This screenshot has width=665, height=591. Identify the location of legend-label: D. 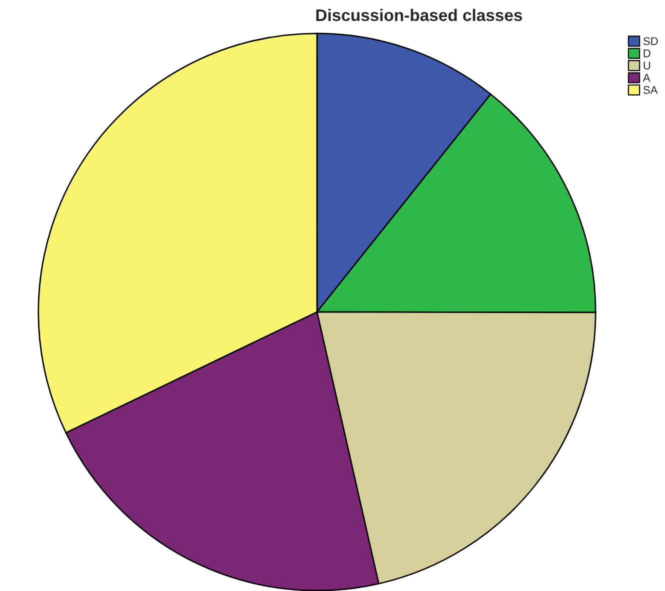
(647, 54).